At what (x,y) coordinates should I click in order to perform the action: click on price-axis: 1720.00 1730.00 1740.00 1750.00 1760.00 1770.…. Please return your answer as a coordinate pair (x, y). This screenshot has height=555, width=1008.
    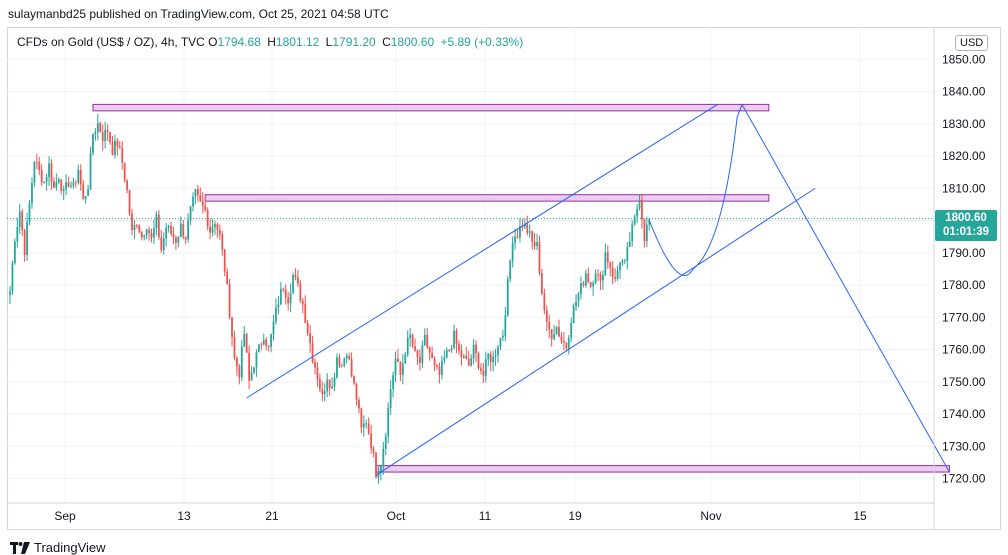
    Looking at the image, I should click on (964, 268).